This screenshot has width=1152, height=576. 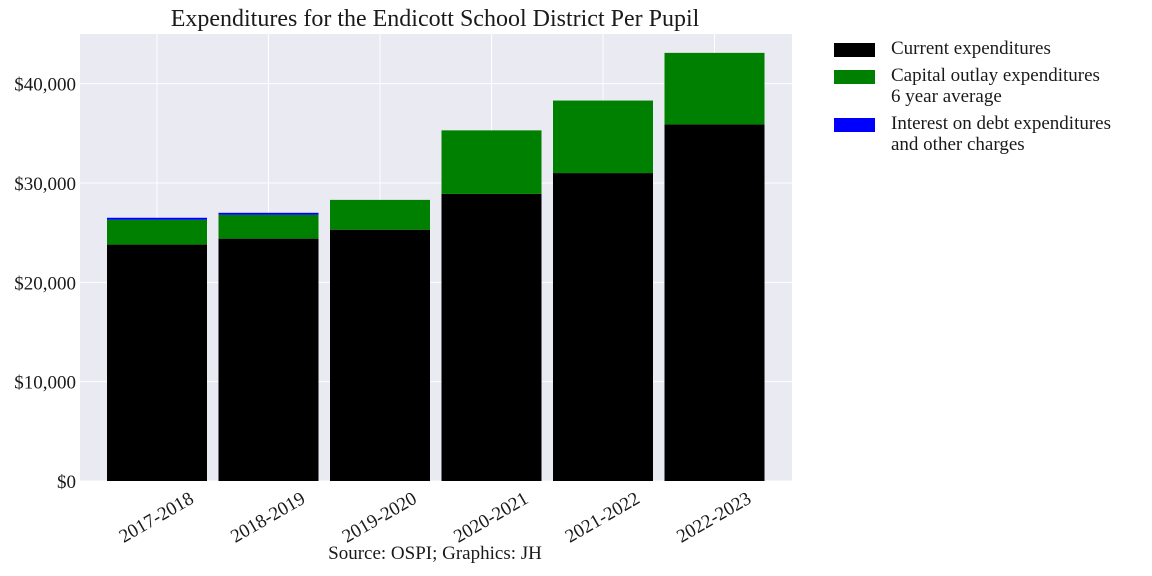 What do you see at coordinates (603, 517) in the screenshot?
I see `x-tick-label: 2021-2022` at bounding box center [603, 517].